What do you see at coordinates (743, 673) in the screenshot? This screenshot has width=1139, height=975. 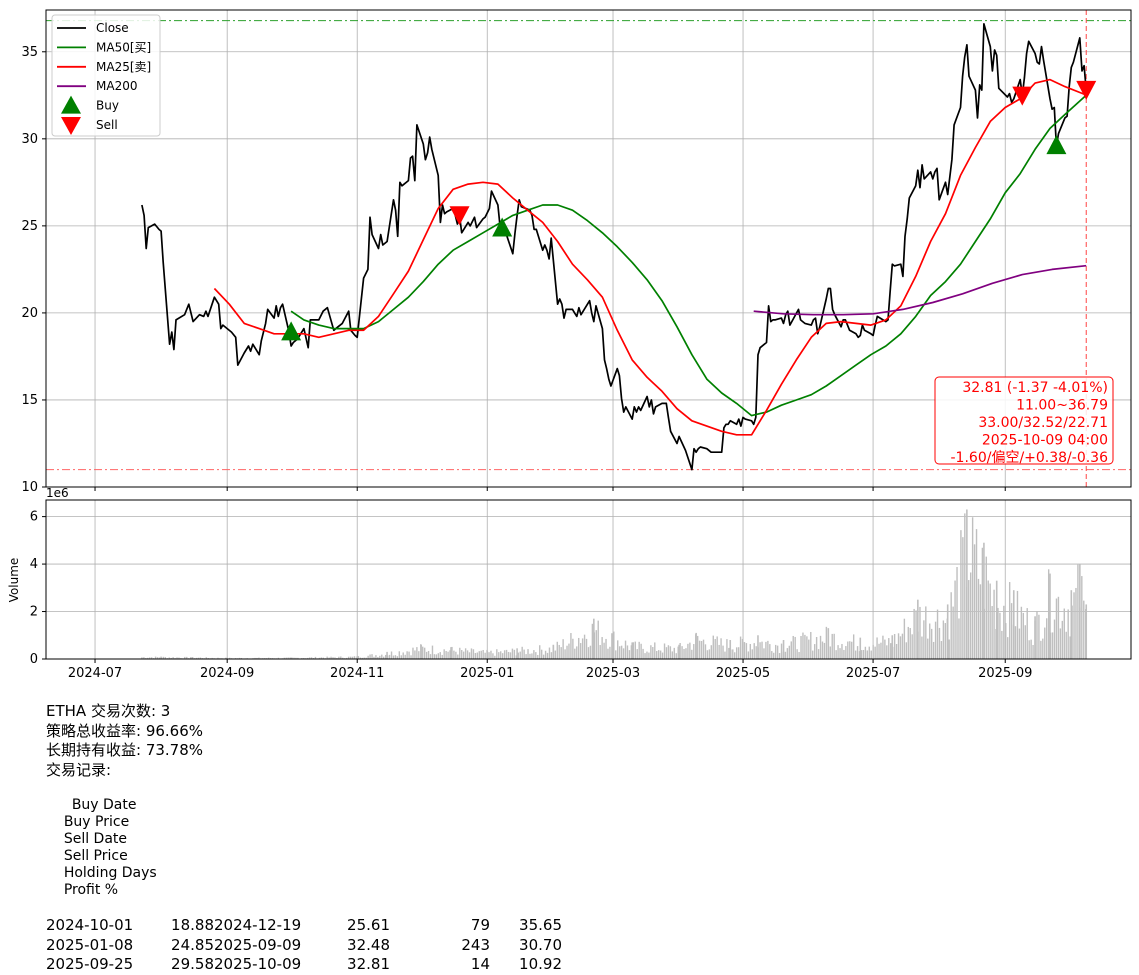 I see `x-tick-label: 2025-05` at bounding box center [743, 673].